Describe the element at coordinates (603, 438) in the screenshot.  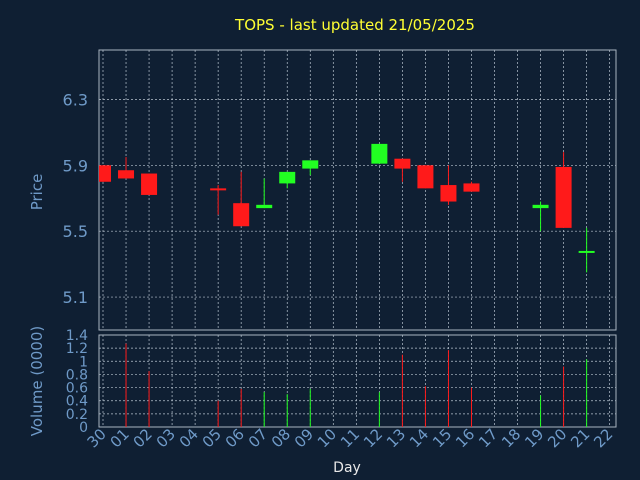
I see `day-tick-label: 22` at that location.